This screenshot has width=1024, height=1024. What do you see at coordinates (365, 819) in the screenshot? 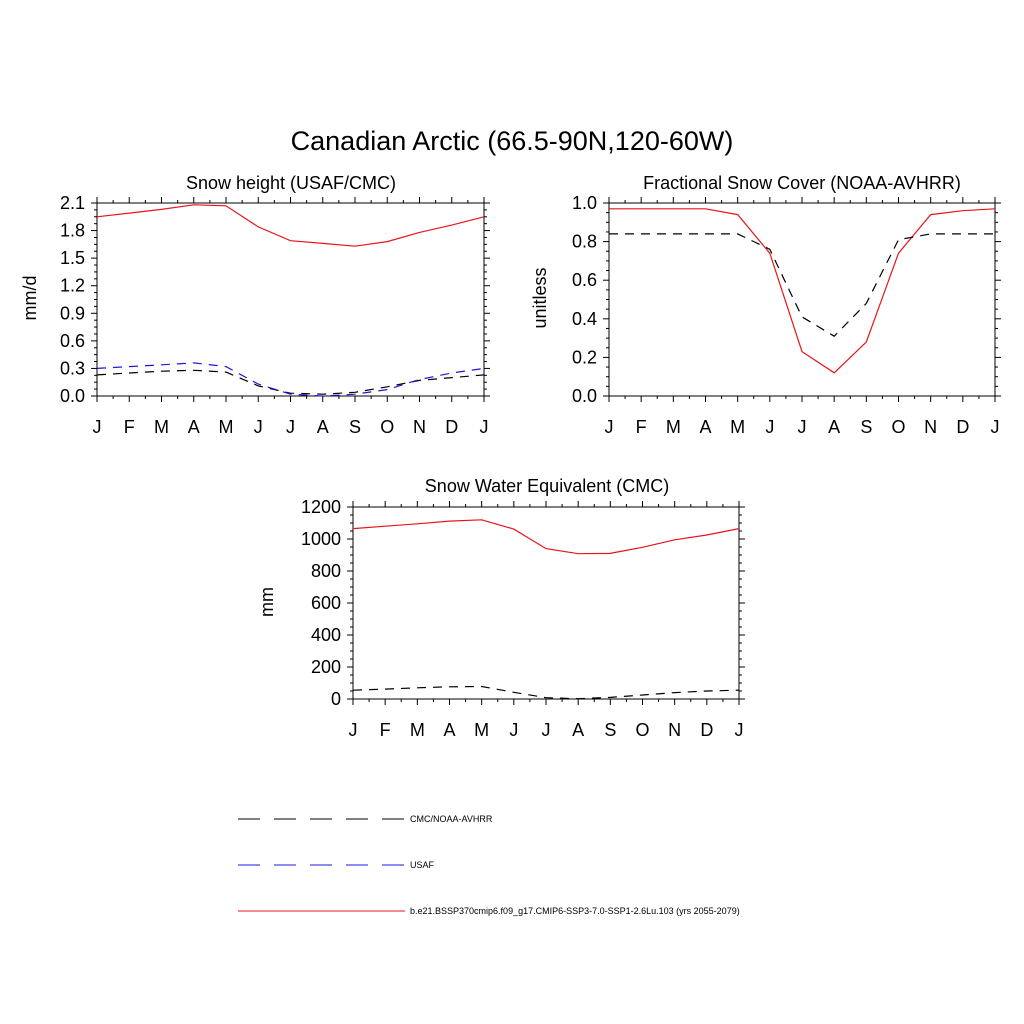
I see `legend-entry-cmc: CMC/NOAA-AVHRR` at bounding box center [365, 819].